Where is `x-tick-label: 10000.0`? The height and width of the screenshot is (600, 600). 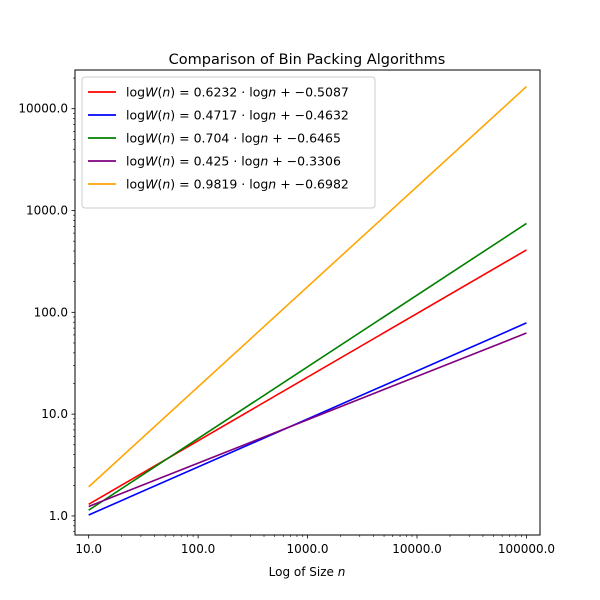
x-tick-label: 10000.0 is located at coordinates (417, 549).